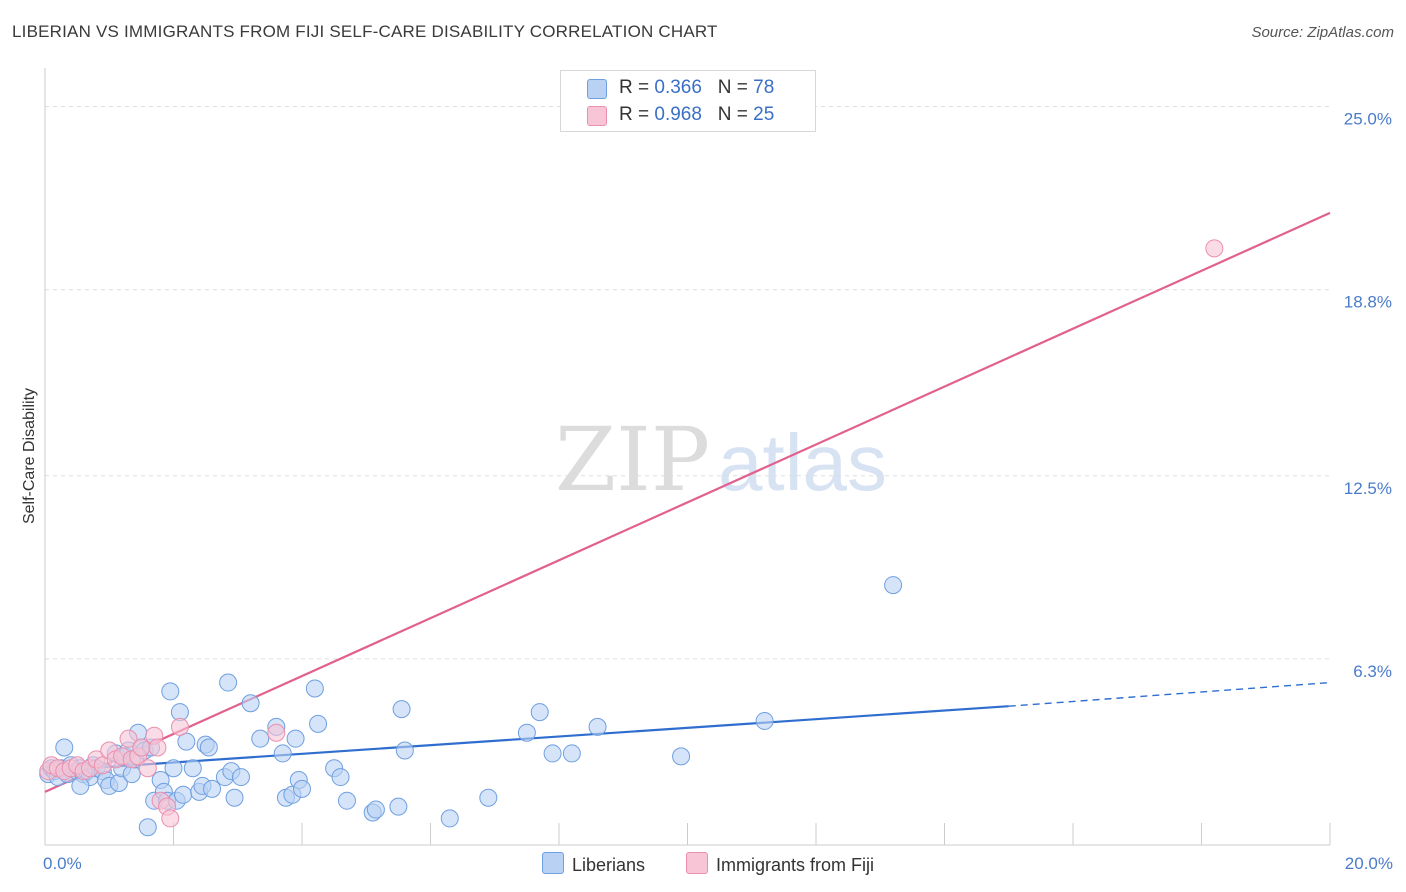 This screenshot has height=892, width=1406. I want to click on fiji-legend-label: Immigrants from Fiji, so click(795, 865).